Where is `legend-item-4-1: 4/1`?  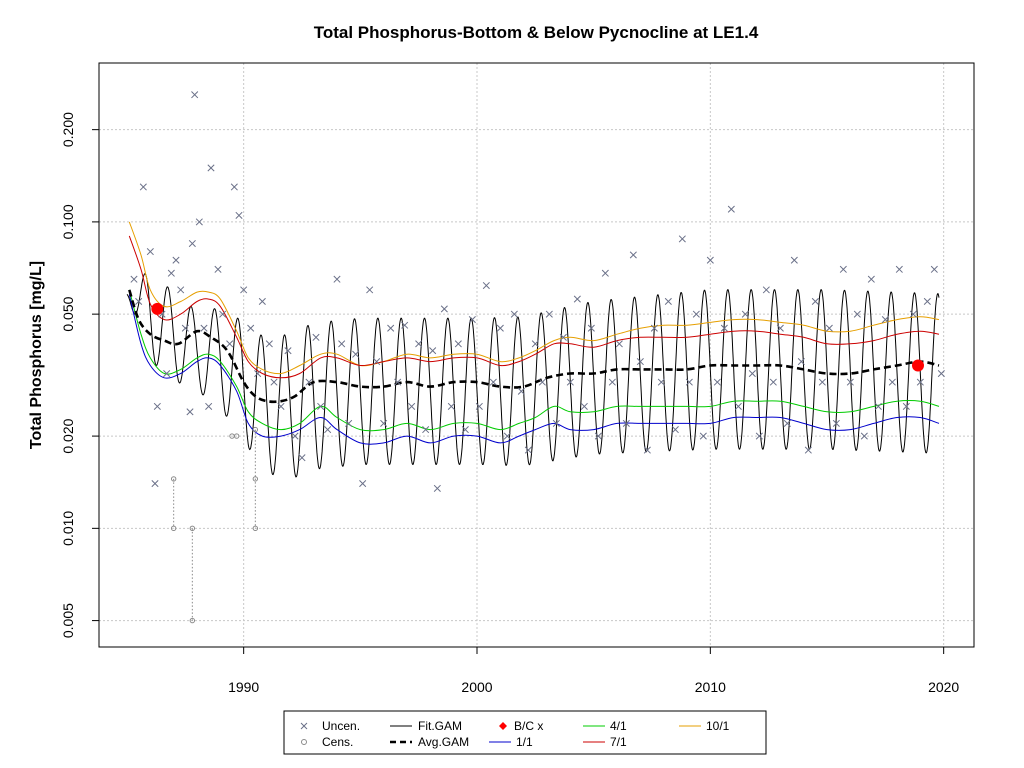
legend-item-4-1: 4/1 is located at coordinates (605, 726).